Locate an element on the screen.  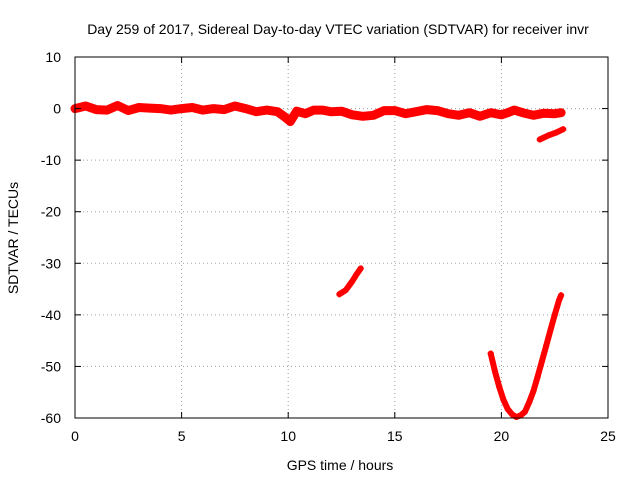
x-tick-label: 10 is located at coordinates (288, 436).